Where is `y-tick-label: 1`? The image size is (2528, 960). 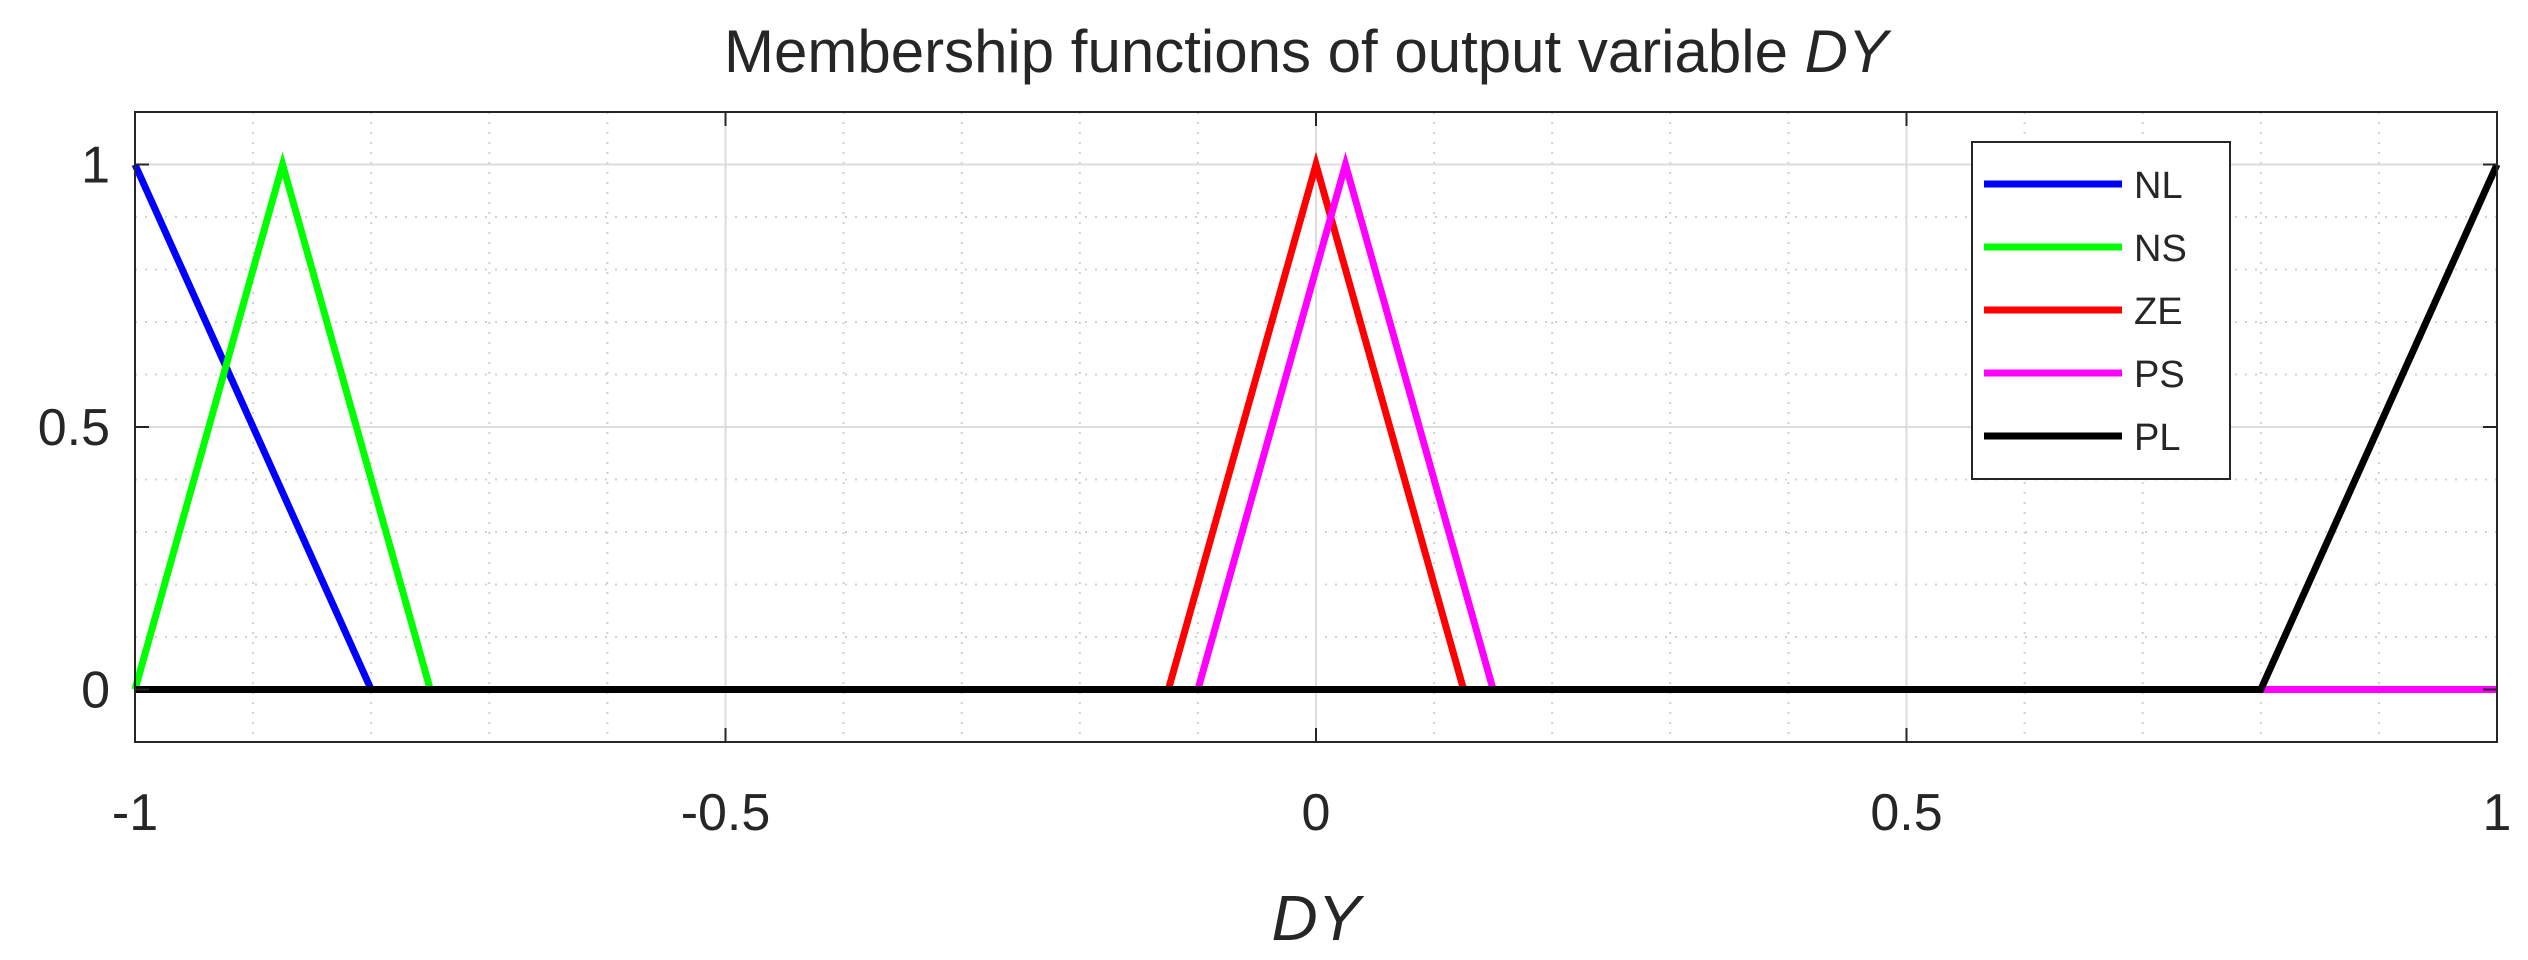 y-tick-label: 1 is located at coordinates (95, 166).